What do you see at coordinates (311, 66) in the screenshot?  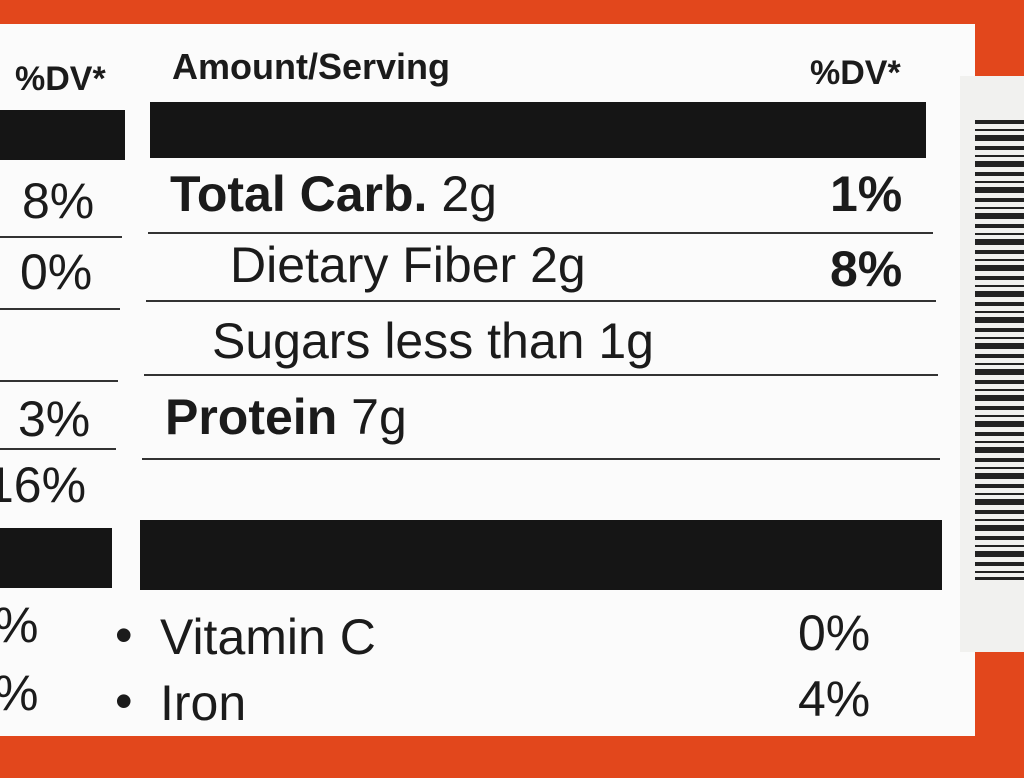 I see `amount-serving-header: Amount/Serving` at bounding box center [311, 66].